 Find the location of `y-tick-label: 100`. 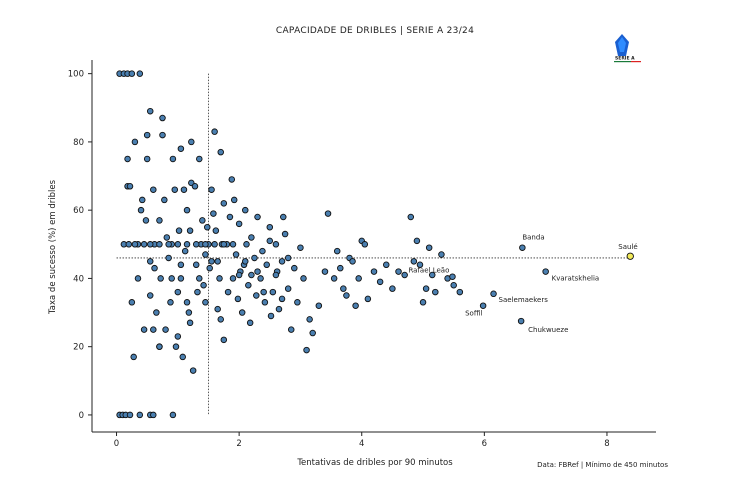

y-tick-label: 100 is located at coordinates (76, 75).